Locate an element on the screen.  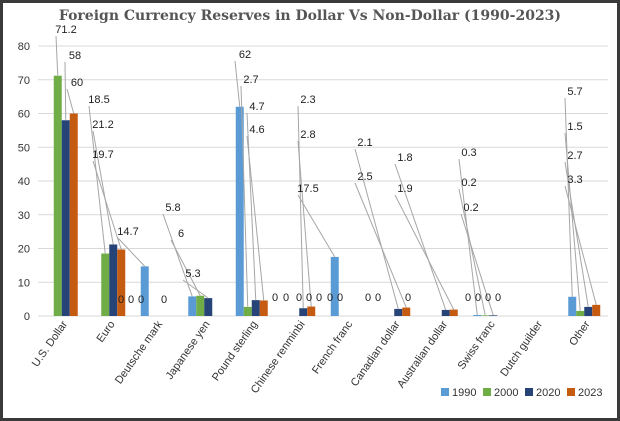
bar-2000-u-s-dollar is located at coordinates (57, 195).